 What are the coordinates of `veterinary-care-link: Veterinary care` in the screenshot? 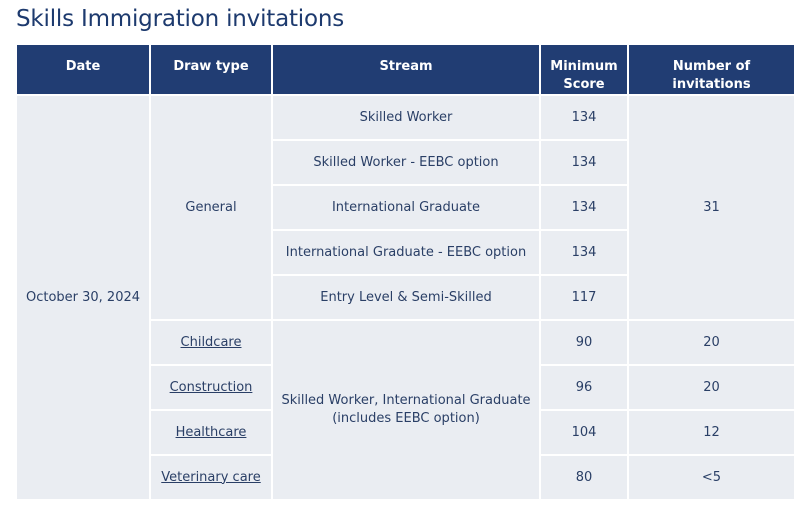 It's located at (211, 477).